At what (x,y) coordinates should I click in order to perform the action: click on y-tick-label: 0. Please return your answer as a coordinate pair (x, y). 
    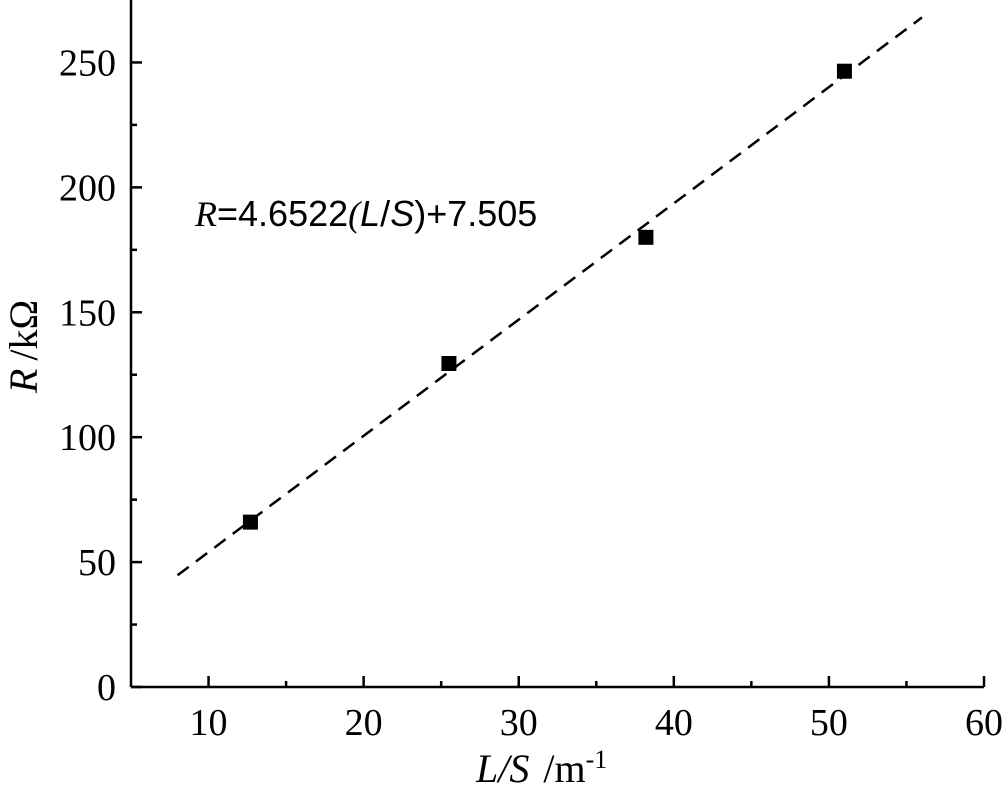
    Looking at the image, I should click on (106, 688).